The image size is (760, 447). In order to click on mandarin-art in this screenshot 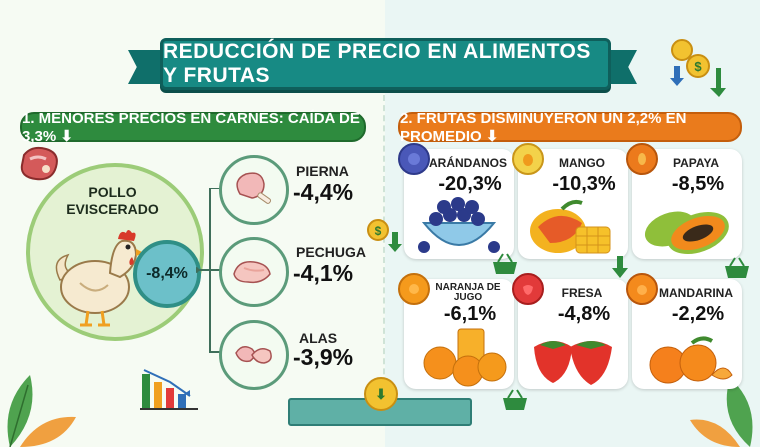, I will do `click(691, 360)`.